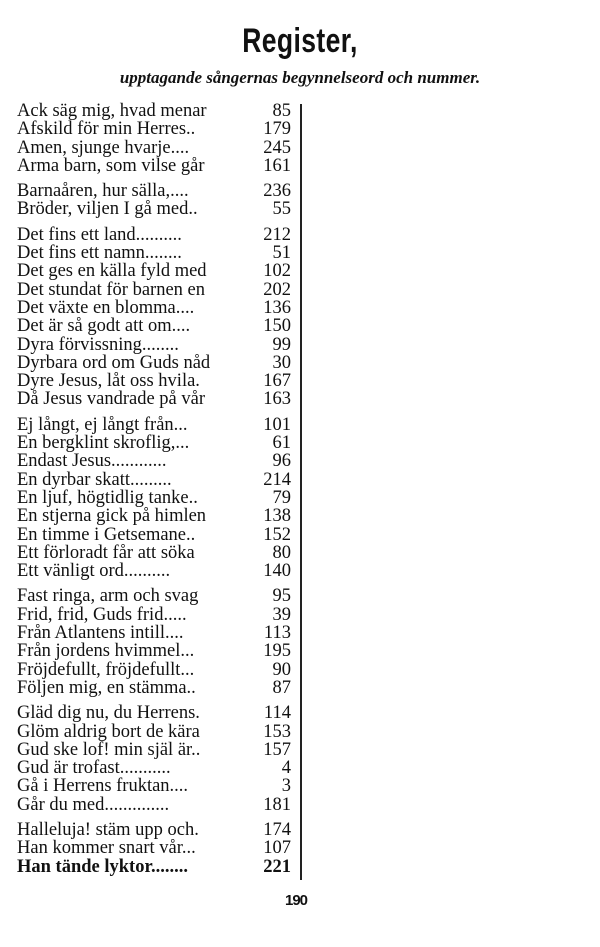 The width and height of the screenshot is (600, 947). I want to click on index-entry: Dyrbara ord om Guds nåd 30, so click(157, 362).